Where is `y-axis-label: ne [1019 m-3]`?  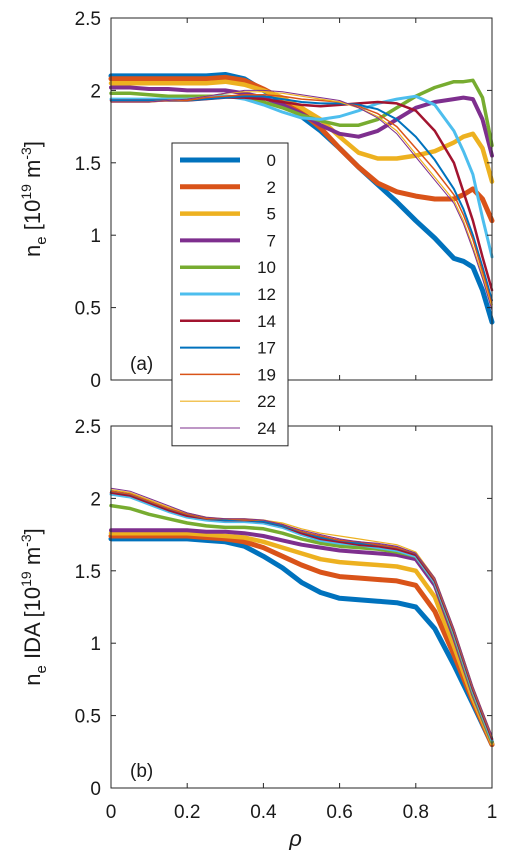
y-axis-label: ne [1019 m-3] is located at coordinates (34, 199).